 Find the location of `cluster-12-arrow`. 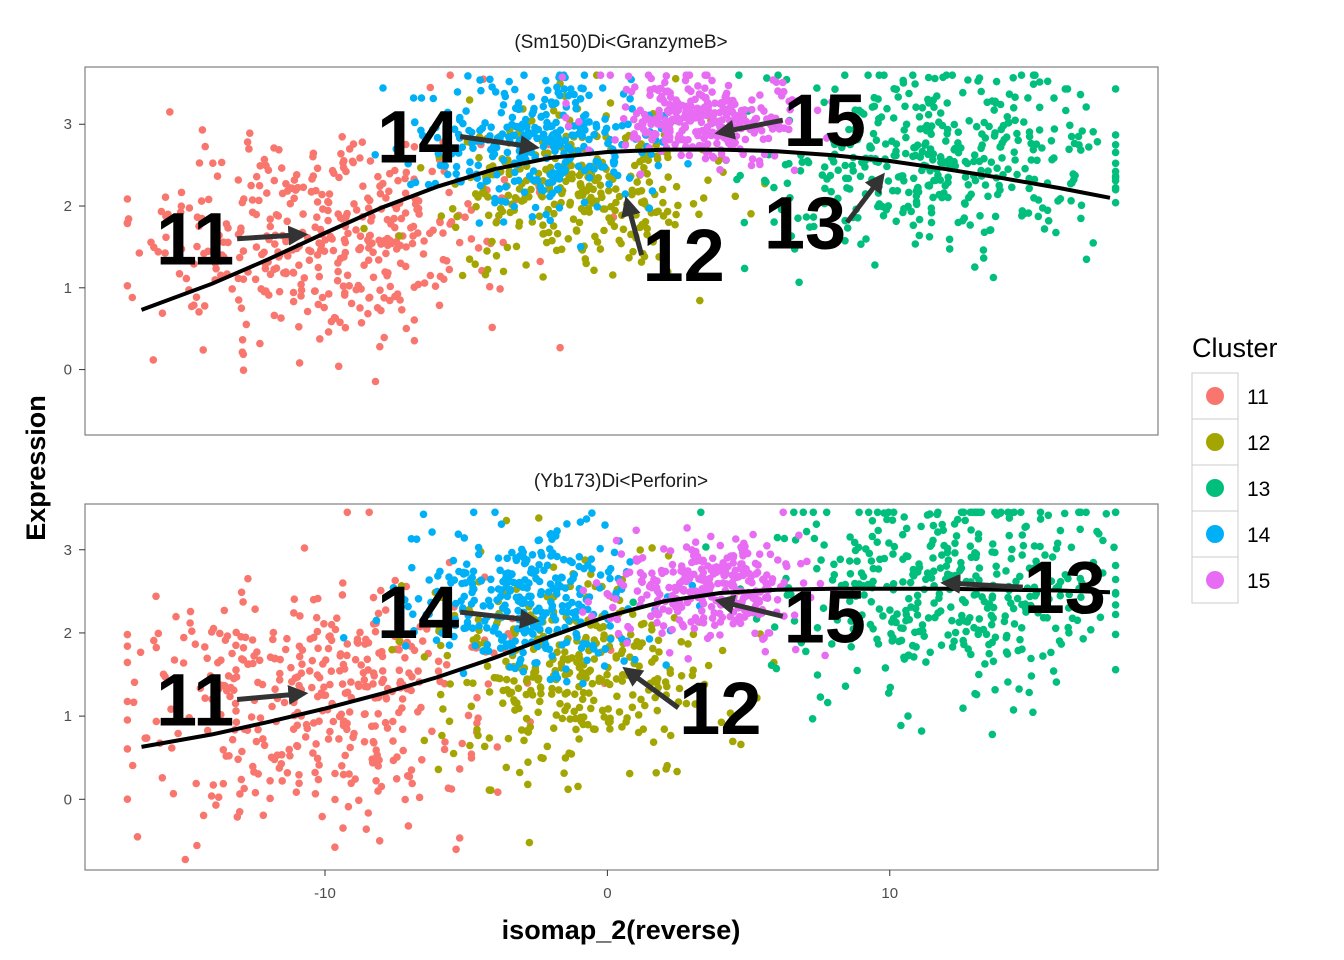

cluster-12-arrow is located at coordinates (633, 226).